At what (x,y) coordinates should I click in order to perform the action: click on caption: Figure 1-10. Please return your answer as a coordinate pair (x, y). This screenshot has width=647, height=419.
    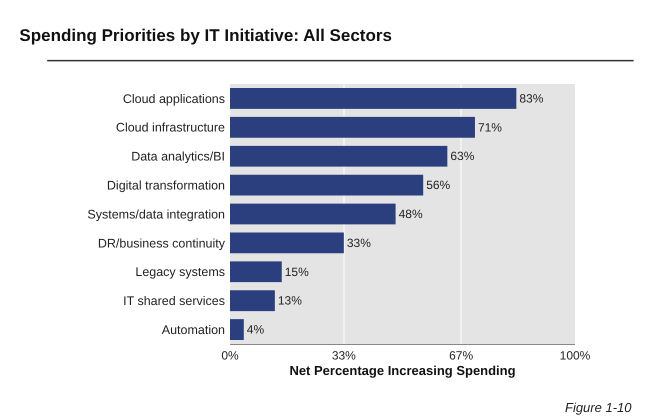
    Looking at the image, I should click on (598, 407).